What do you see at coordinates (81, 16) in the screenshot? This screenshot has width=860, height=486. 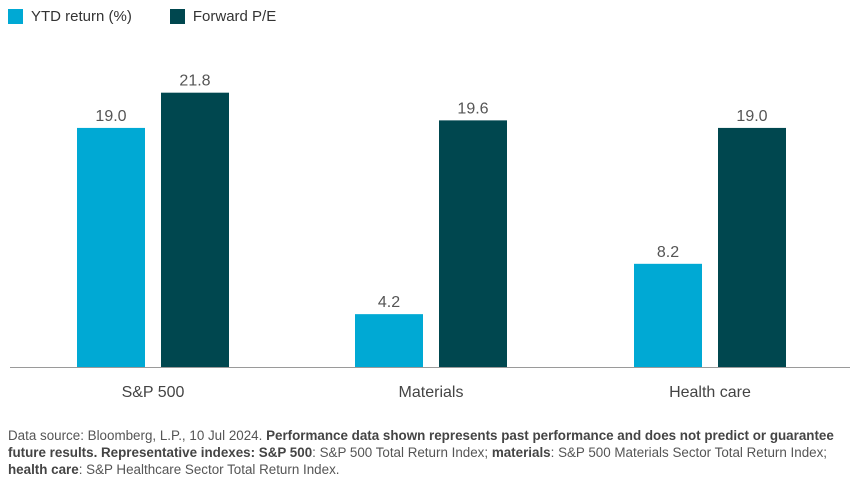 I see `legend-label-ytd-return: YTD return (%)` at bounding box center [81, 16].